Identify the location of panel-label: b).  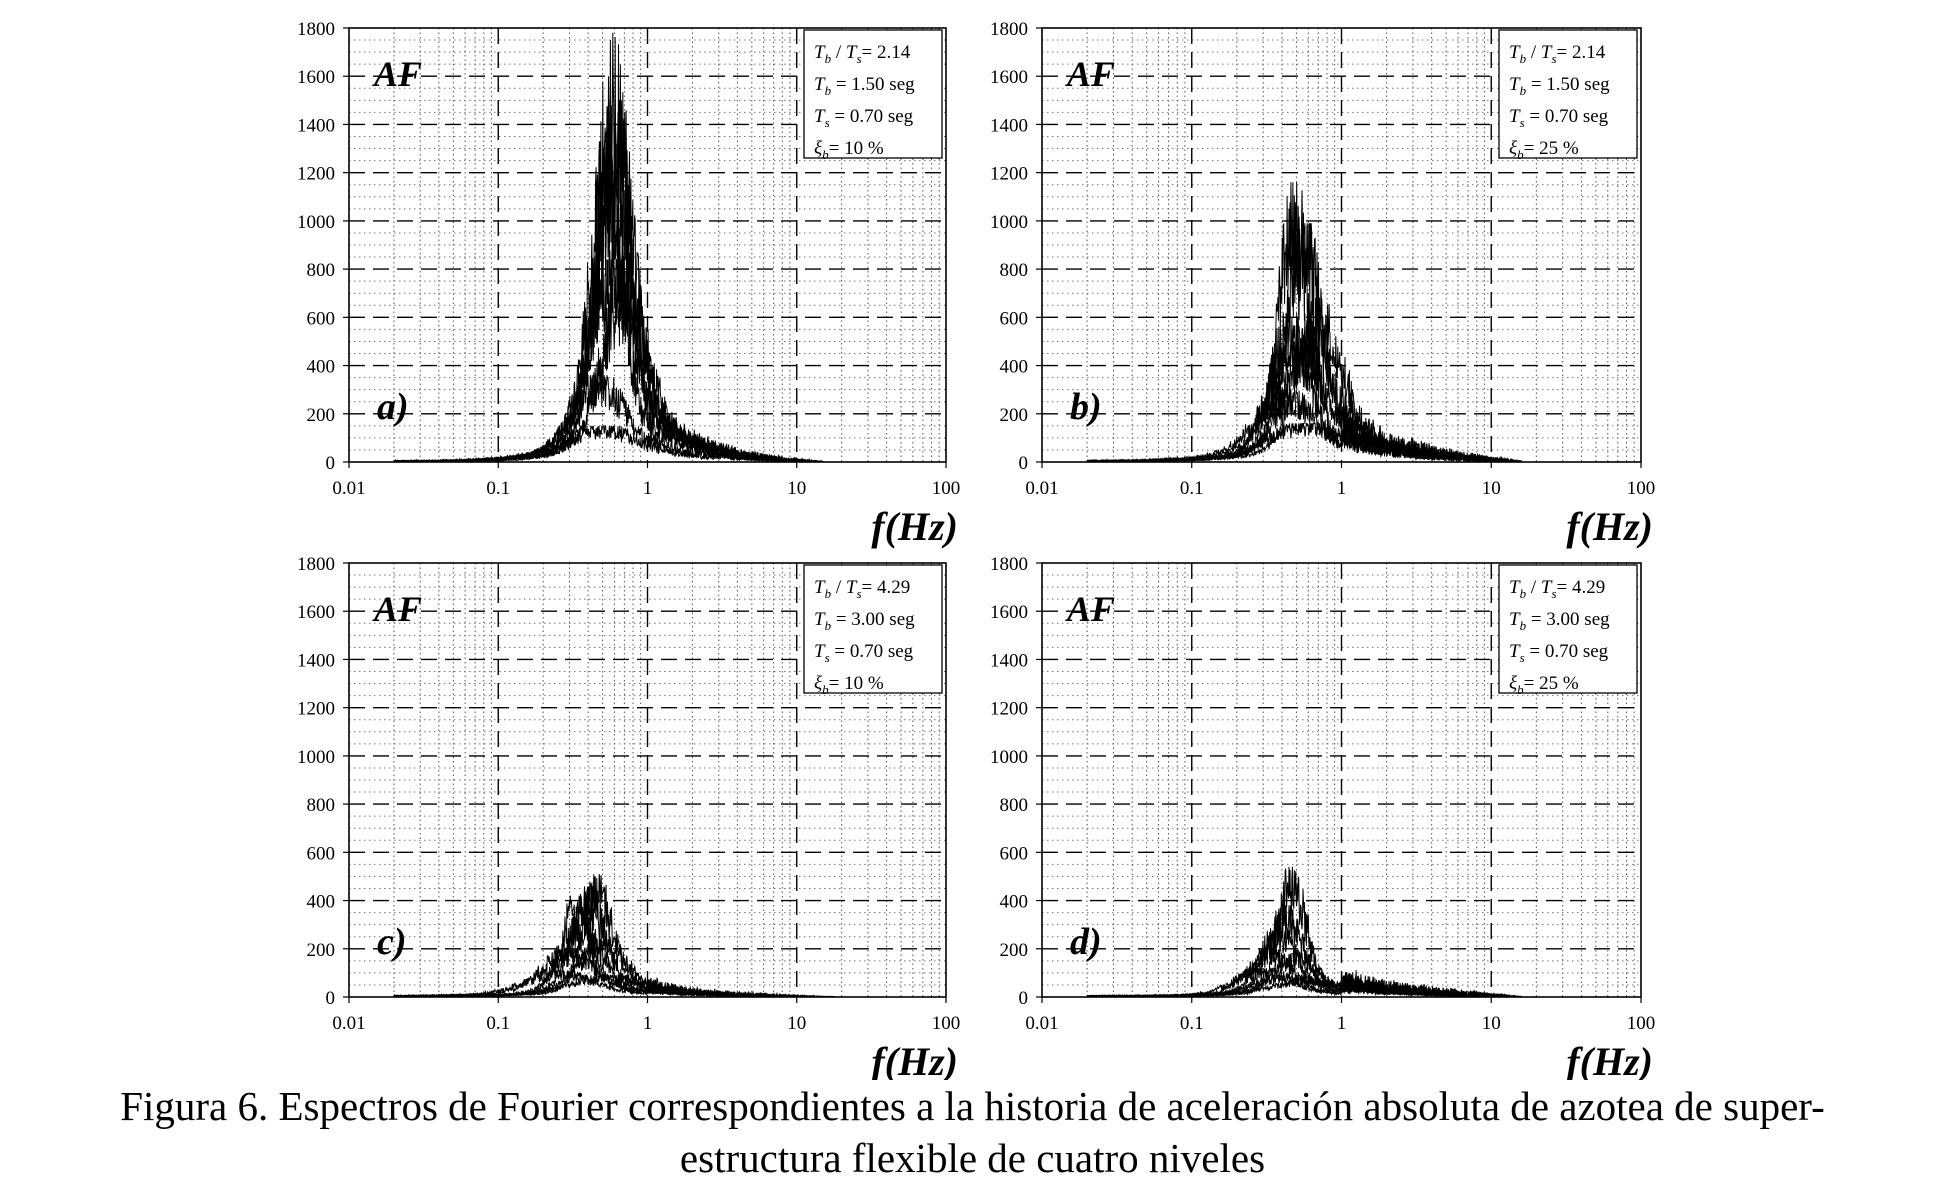
(1086, 407).